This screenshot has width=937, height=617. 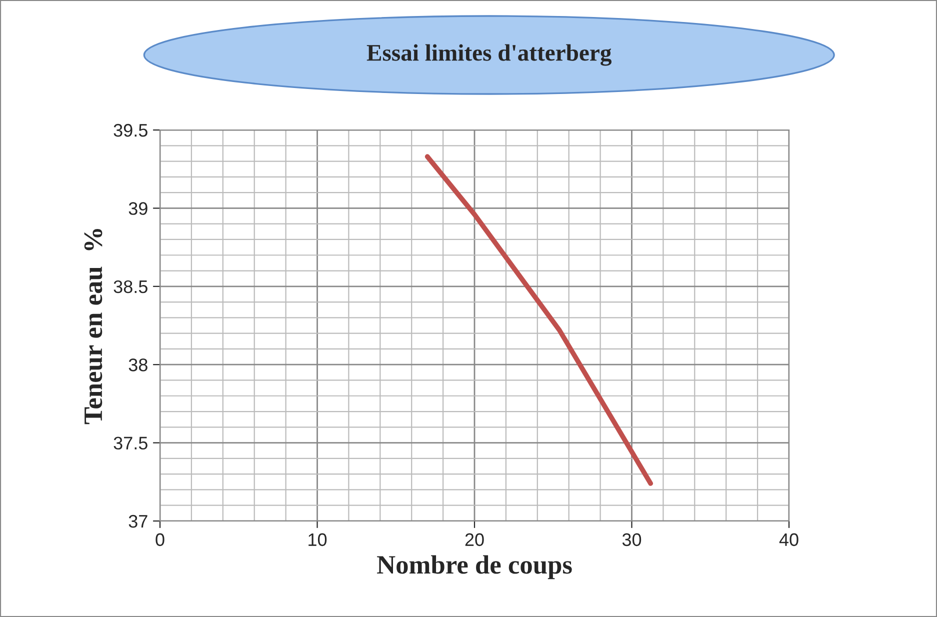 What do you see at coordinates (138, 365) in the screenshot?
I see `y-tick-label: 38` at bounding box center [138, 365].